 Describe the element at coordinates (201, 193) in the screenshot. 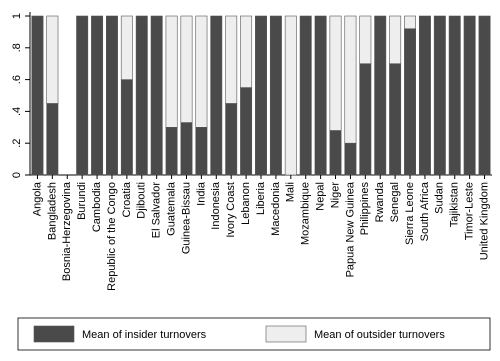

I see `x-tick-label: India` at that location.